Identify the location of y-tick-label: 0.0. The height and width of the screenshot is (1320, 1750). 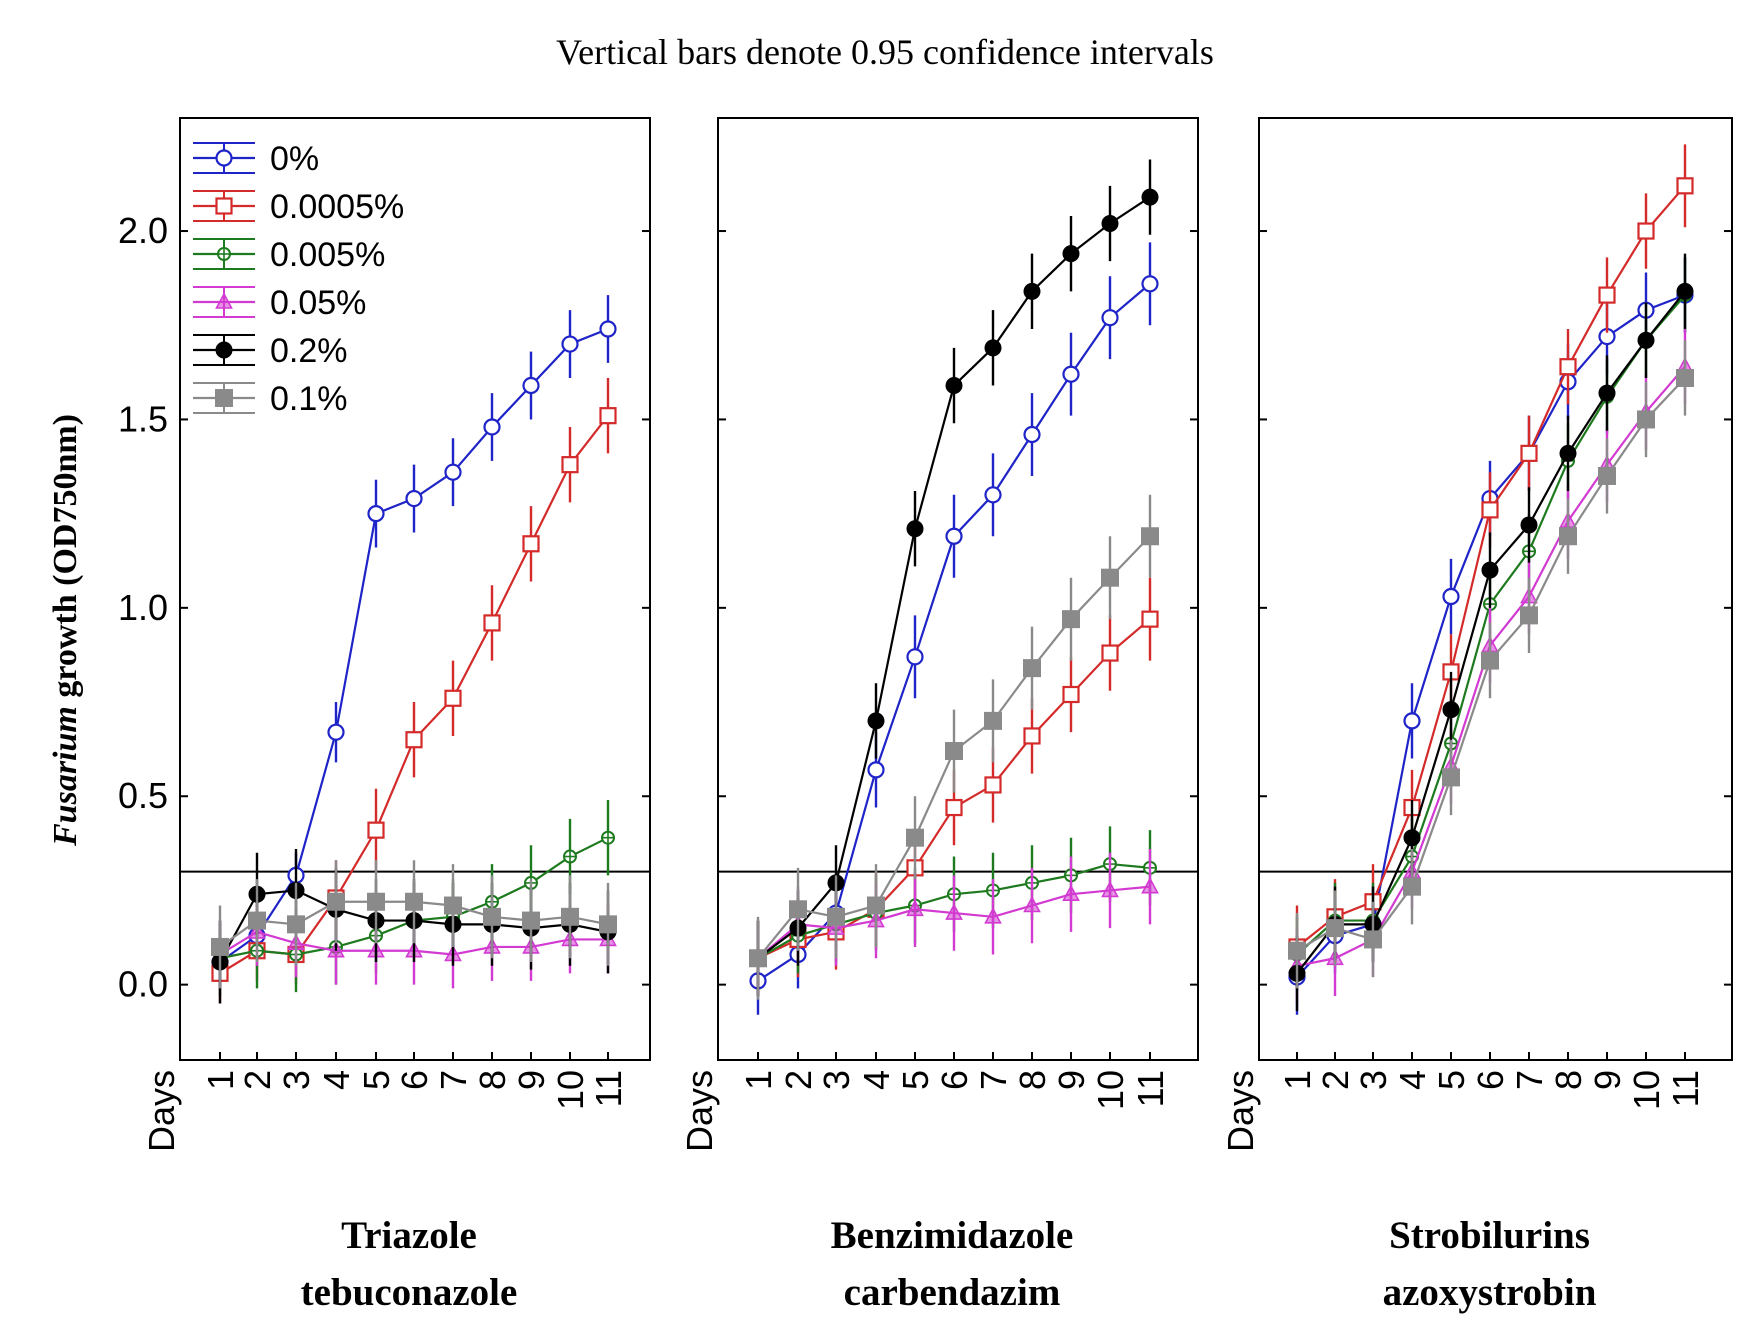
(143, 984).